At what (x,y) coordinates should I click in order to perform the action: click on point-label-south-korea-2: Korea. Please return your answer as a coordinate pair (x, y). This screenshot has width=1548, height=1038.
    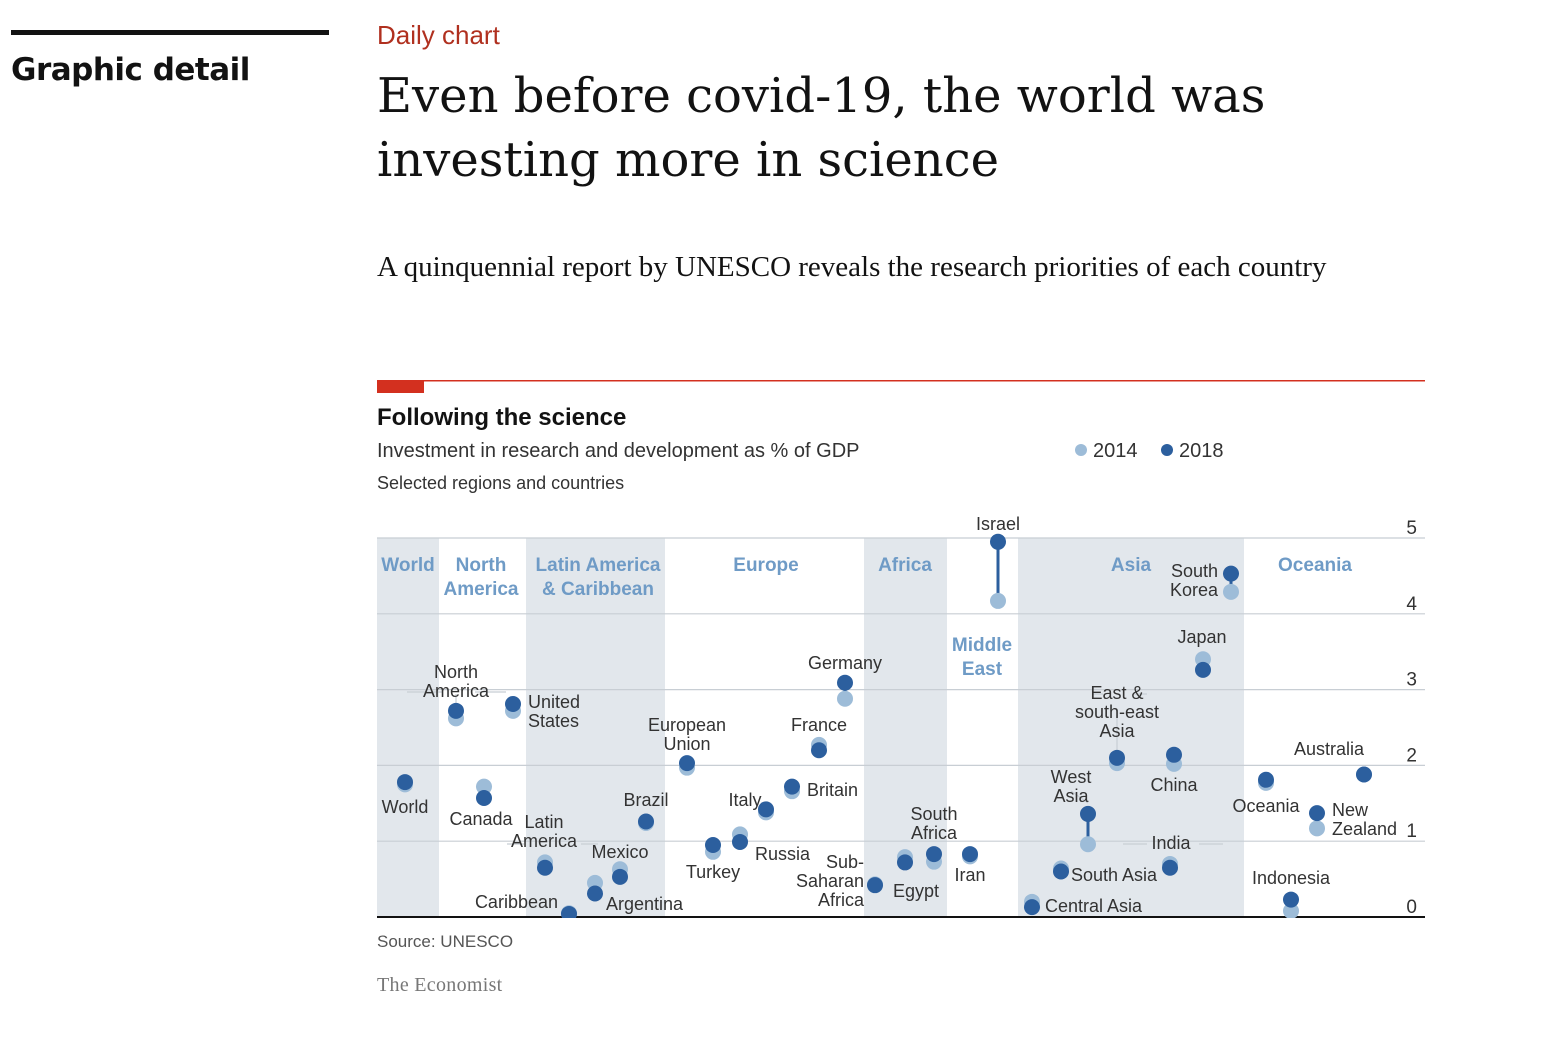
    Looking at the image, I should click on (1194, 590).